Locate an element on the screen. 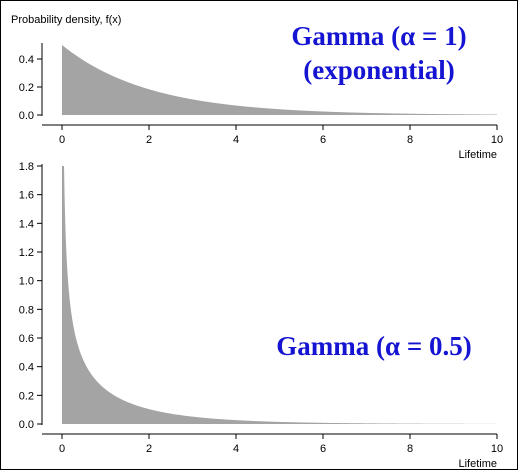 This screenshot has width=518, height=470. panel1-x-axis-title: Lifetime is located at coordinates (477, 155).